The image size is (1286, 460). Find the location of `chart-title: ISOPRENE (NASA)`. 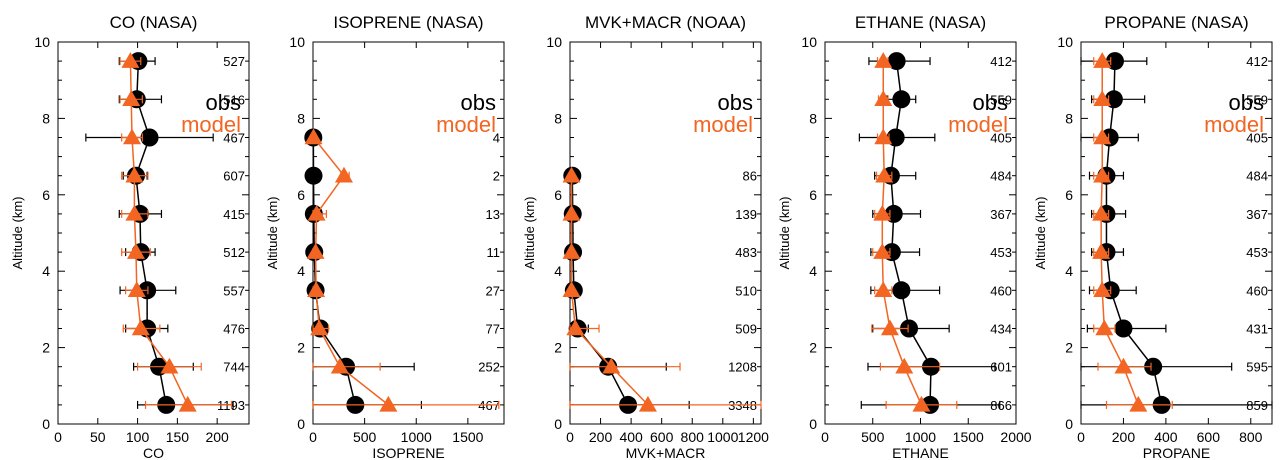

chart-title: ISOPRENE (NASA) is located at coordinates (408, 22).